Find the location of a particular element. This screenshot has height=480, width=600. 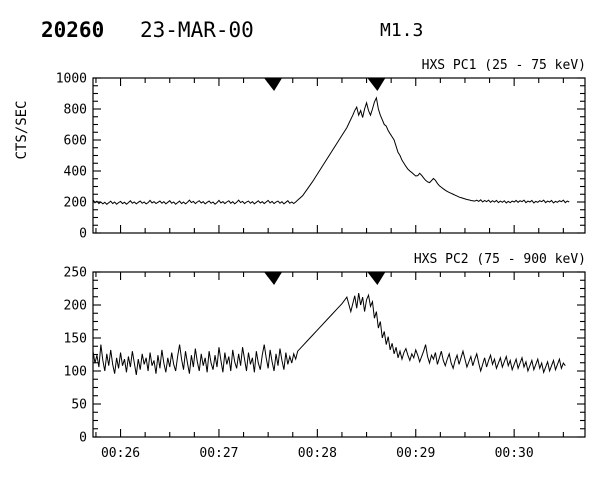

y-tick-label: 1000 is located at coordinates (71, 79).